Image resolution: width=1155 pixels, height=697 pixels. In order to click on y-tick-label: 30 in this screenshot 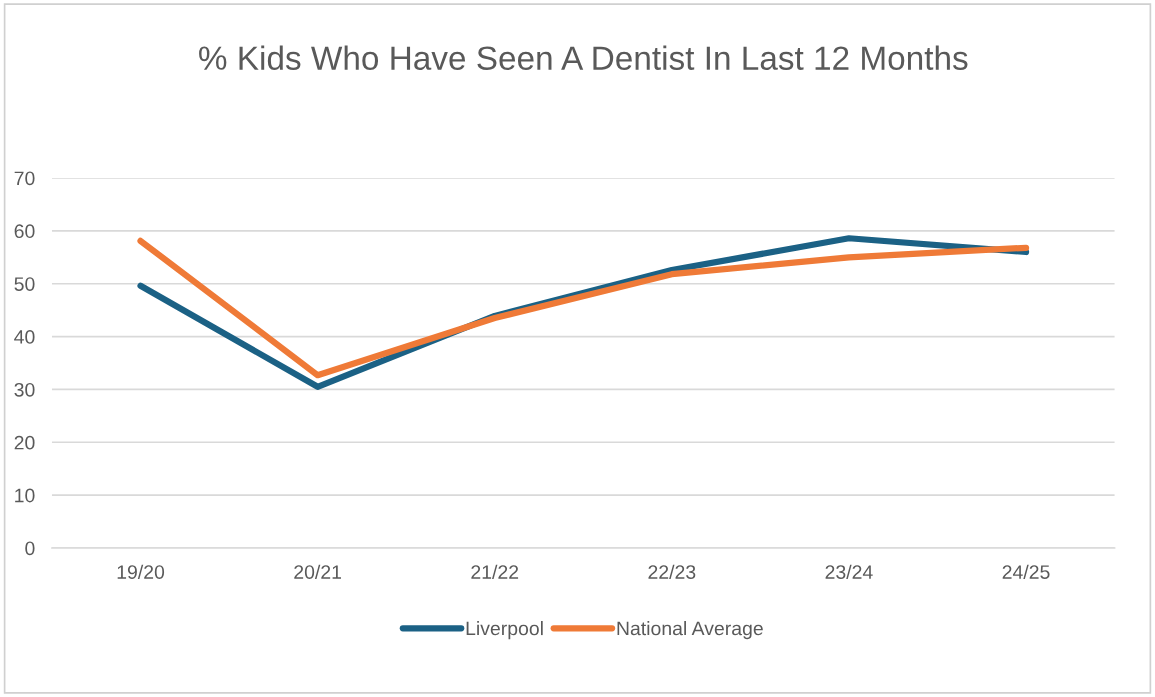, I will do `click(24, 389)`.